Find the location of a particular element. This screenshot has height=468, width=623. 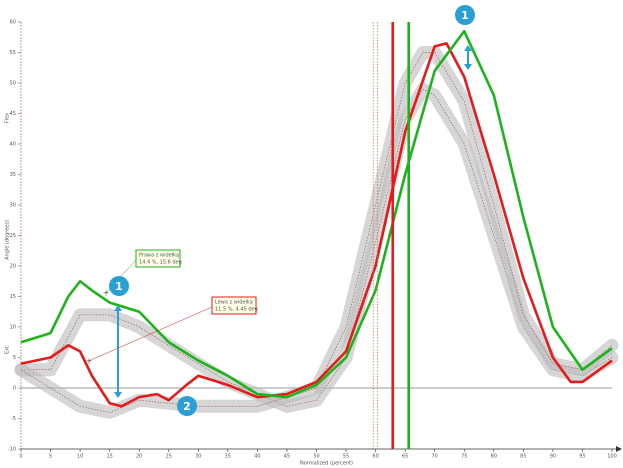

y-tick-label: 0 is located at coordinates (14, 389).